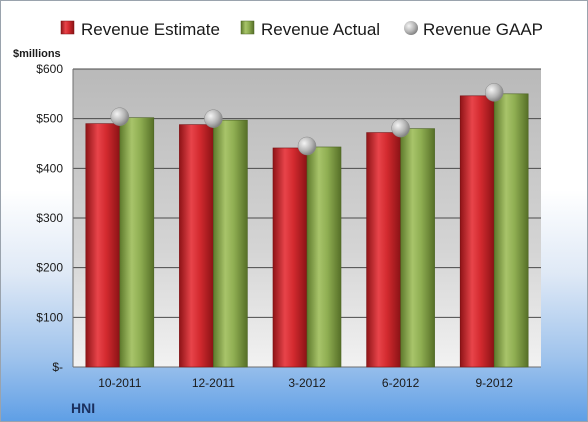  I want to click on marker-revenue-gaap-9-2012, so click(494, 92).